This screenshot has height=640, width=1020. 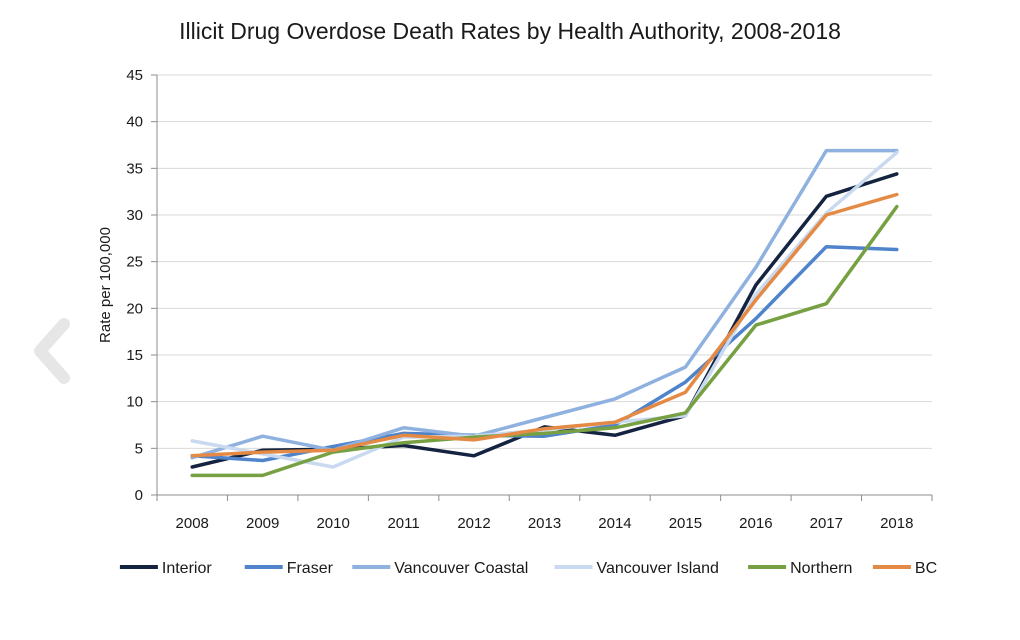 What do you see at coordinates (105, 285) in the screenshot?
I see `y-axis-label: Rate per 100,000` at bounding box center [105, 285].